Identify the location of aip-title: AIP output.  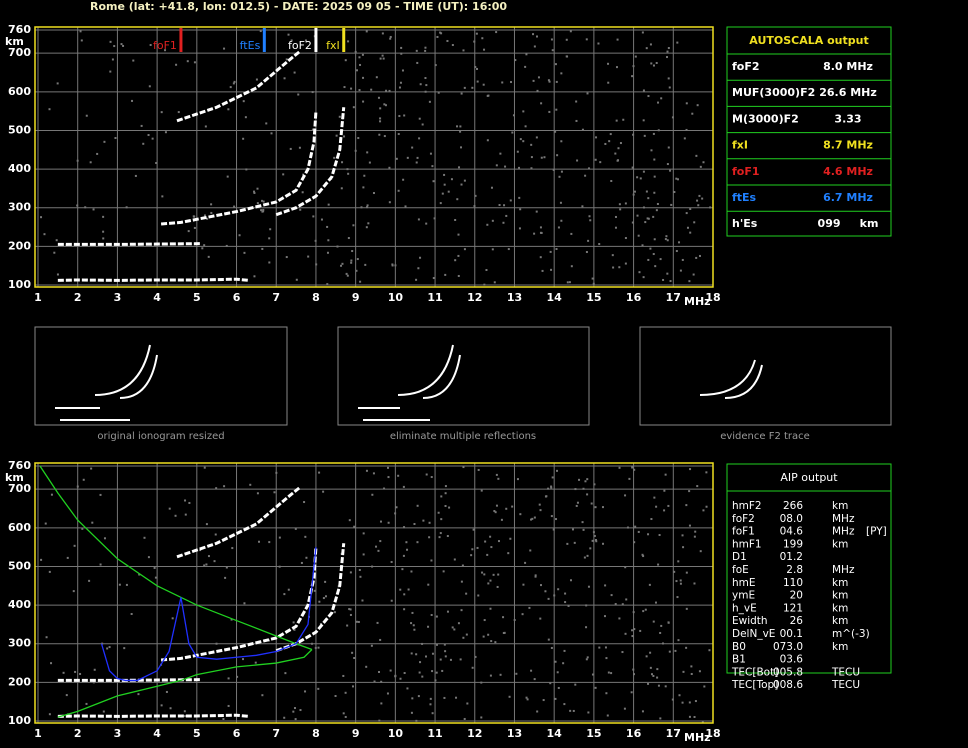
(809, 477).